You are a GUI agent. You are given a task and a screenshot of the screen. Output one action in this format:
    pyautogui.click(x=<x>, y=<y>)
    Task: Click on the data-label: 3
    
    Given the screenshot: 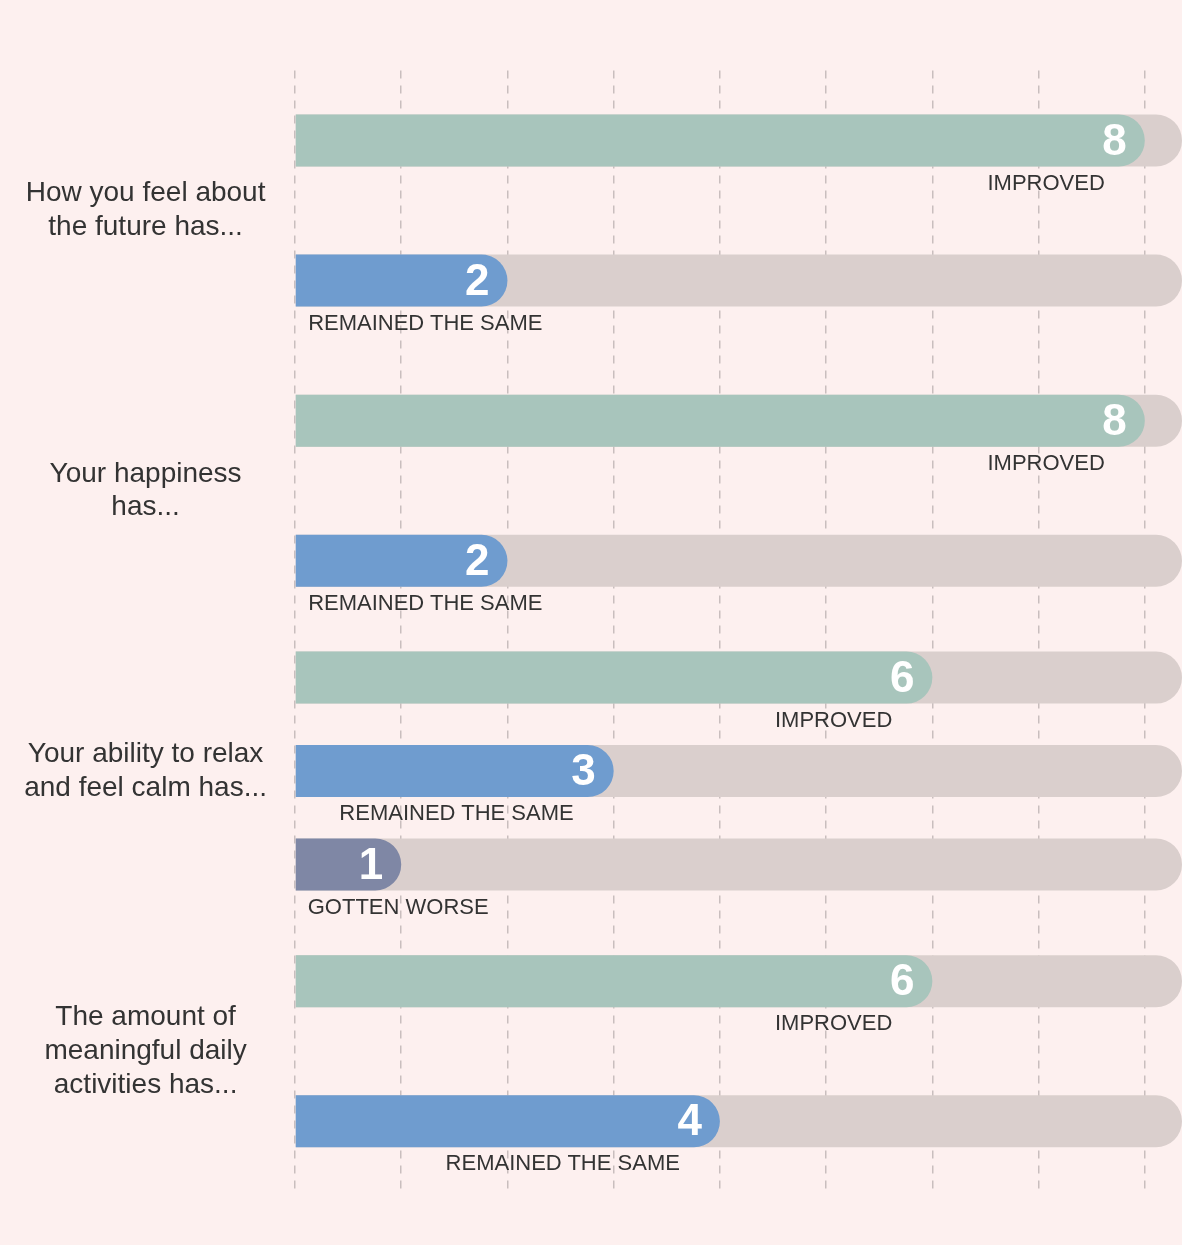 What is the action you would take?
    pyautogui.click(x=583, y=770)
    